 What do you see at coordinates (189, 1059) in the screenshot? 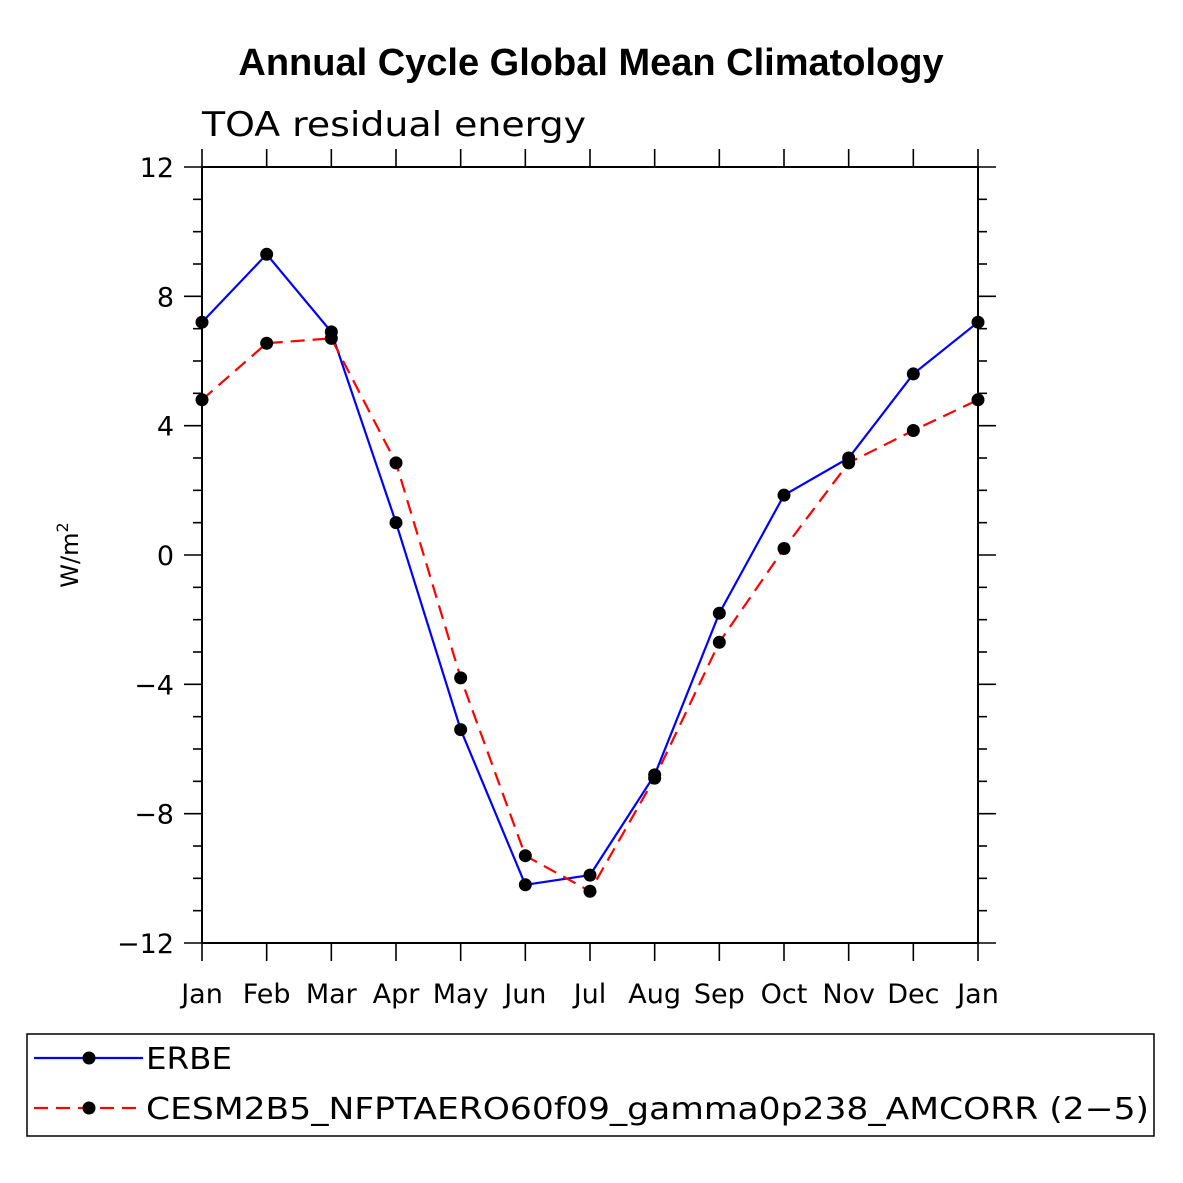
I see `legend-label-1: ERBE` at bounding box center [189, 1059].